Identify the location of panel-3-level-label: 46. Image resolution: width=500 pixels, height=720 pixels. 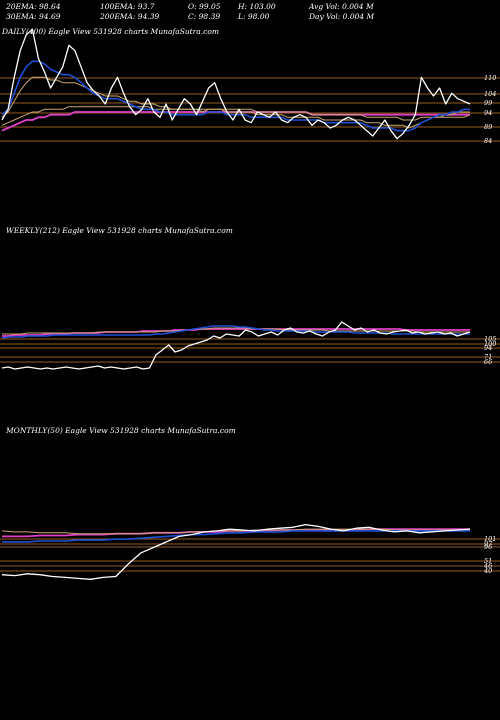
(487, 566).